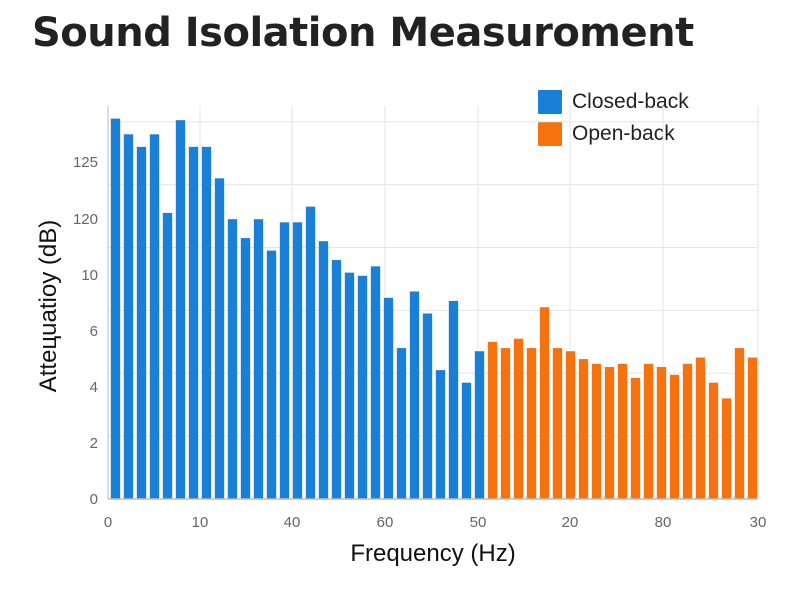 This screenshot has width=800, height=592. Describe the element at coordinates (292, 522) in the screenshot. I see `x-tick-label: 40` at that location.